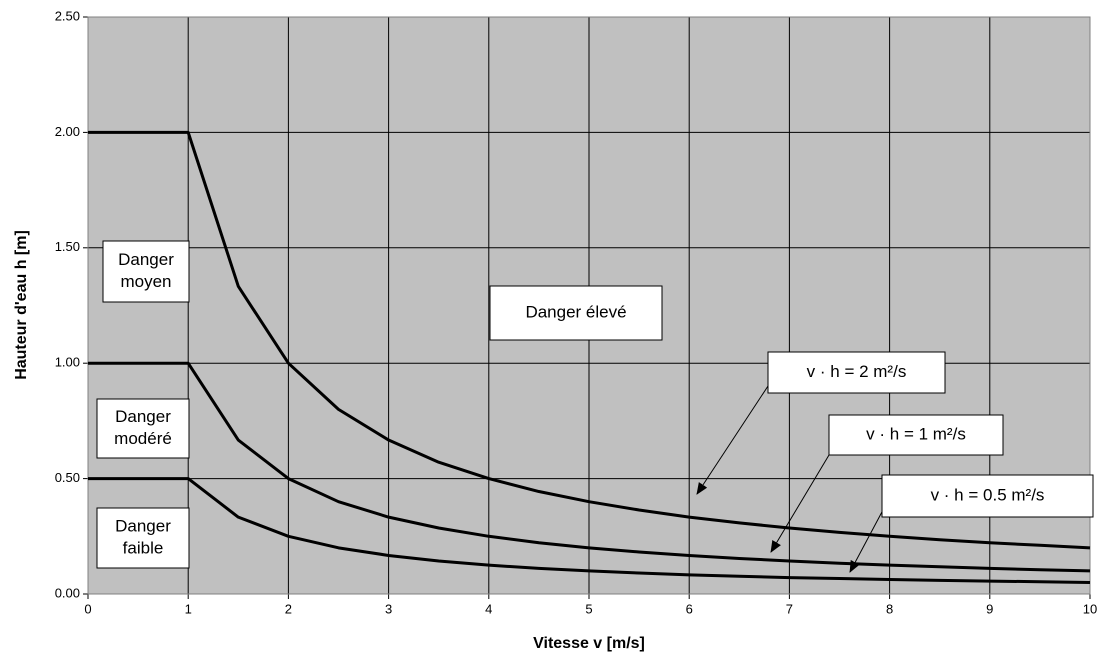 The width and height of the screenshot is (1105, 660). What do you see at coordinates (889, 608) in the screenshot?
I see `x-tick-label: 8` at bounding box center [889, 608].